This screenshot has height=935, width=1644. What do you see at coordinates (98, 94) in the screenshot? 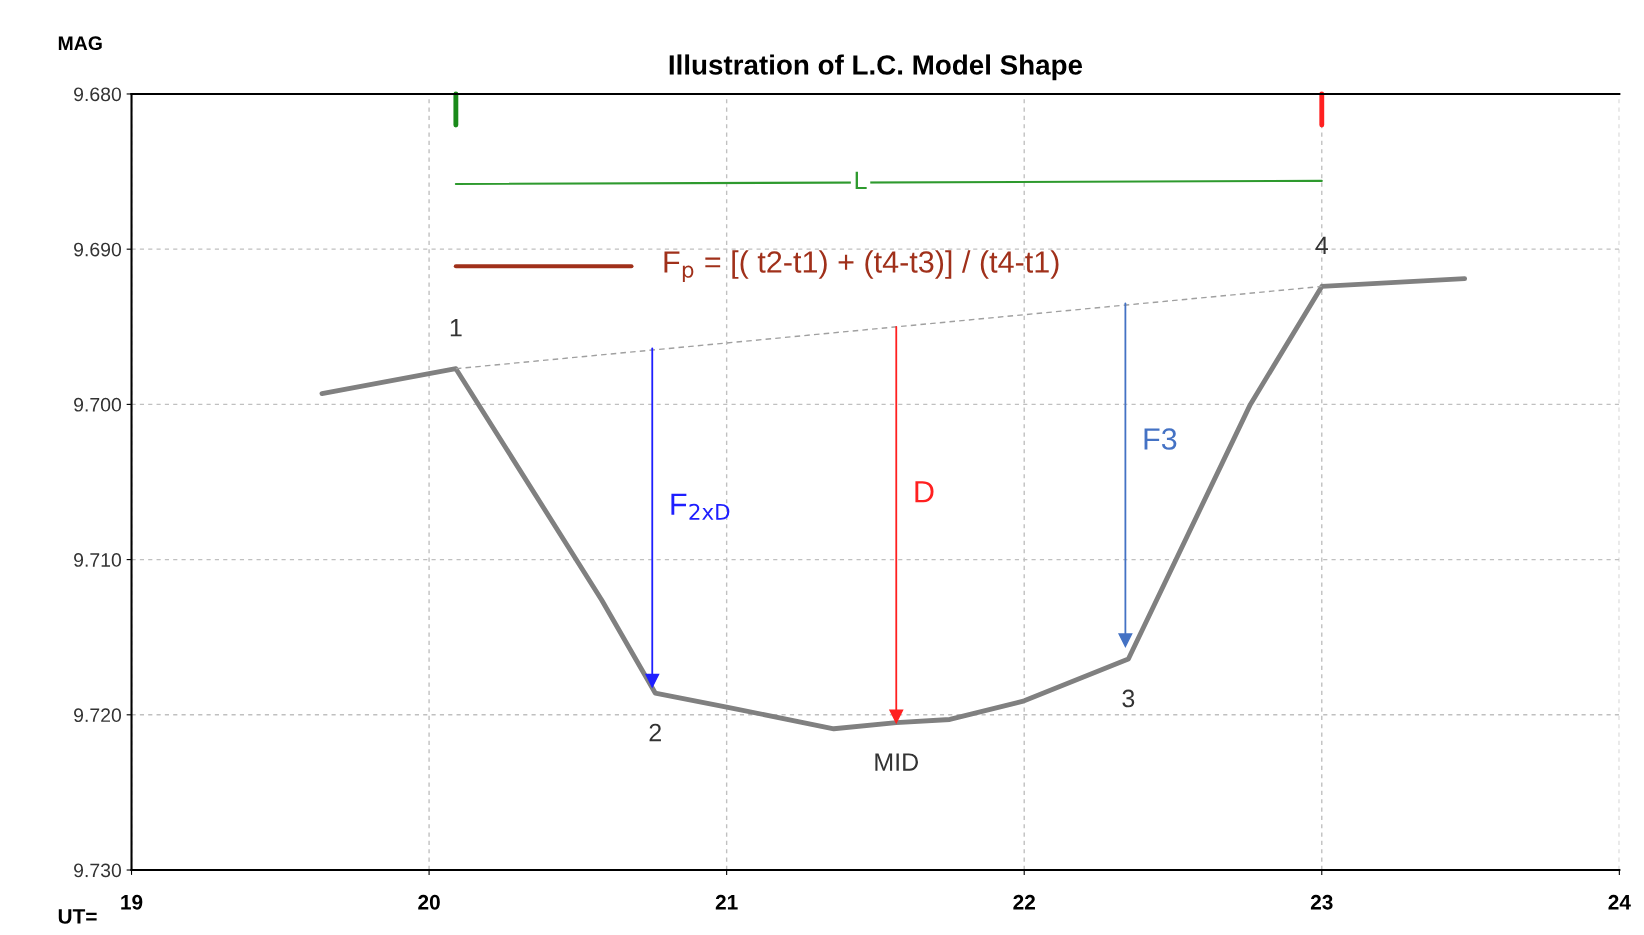
I see `y-tick-label: 9.680` at bounding box center [98, 94].